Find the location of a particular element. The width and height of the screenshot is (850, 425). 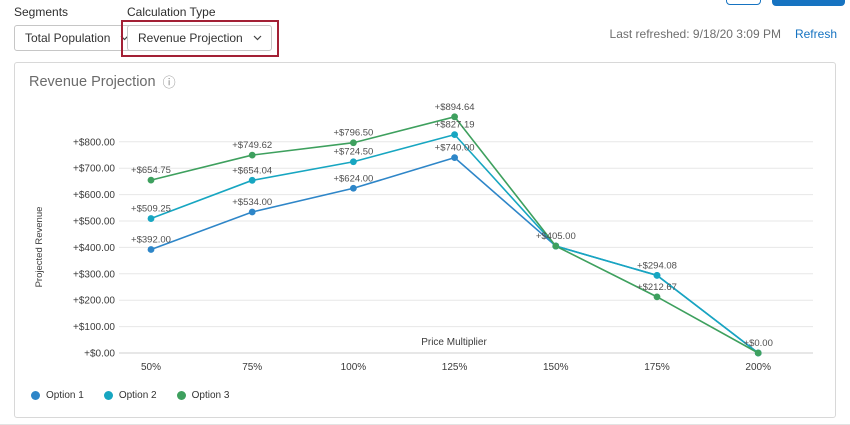

legend-item-option-2: Option 2 is located at coordinates (130, 395).